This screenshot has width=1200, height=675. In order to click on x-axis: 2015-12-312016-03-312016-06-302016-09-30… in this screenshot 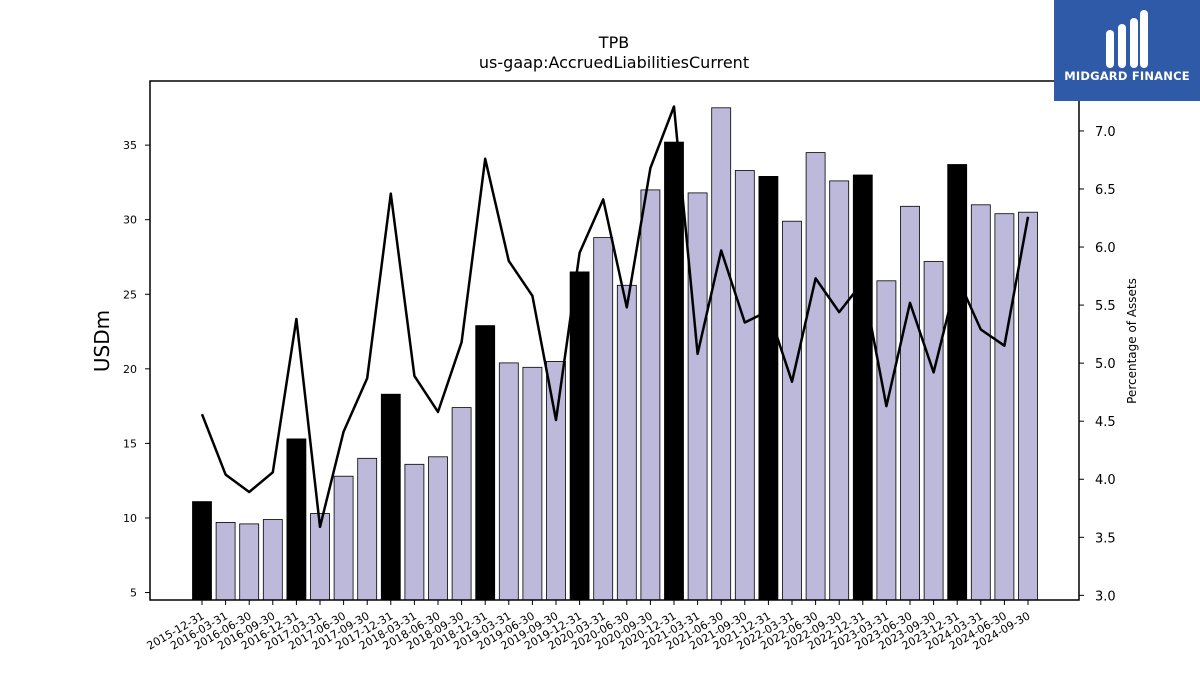, I will do `click(589, 626)`.